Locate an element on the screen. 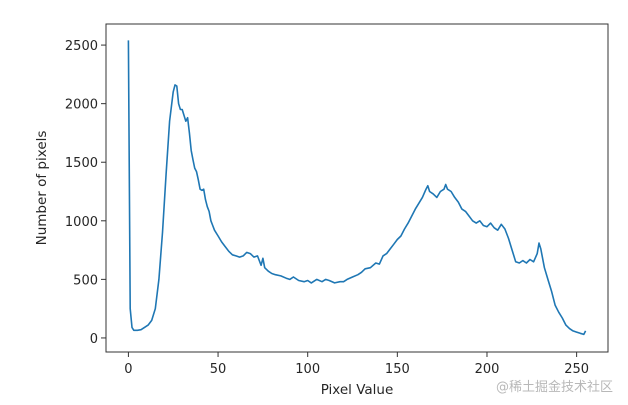  x-tick-label: 0 is located at coordinates (128, 369).